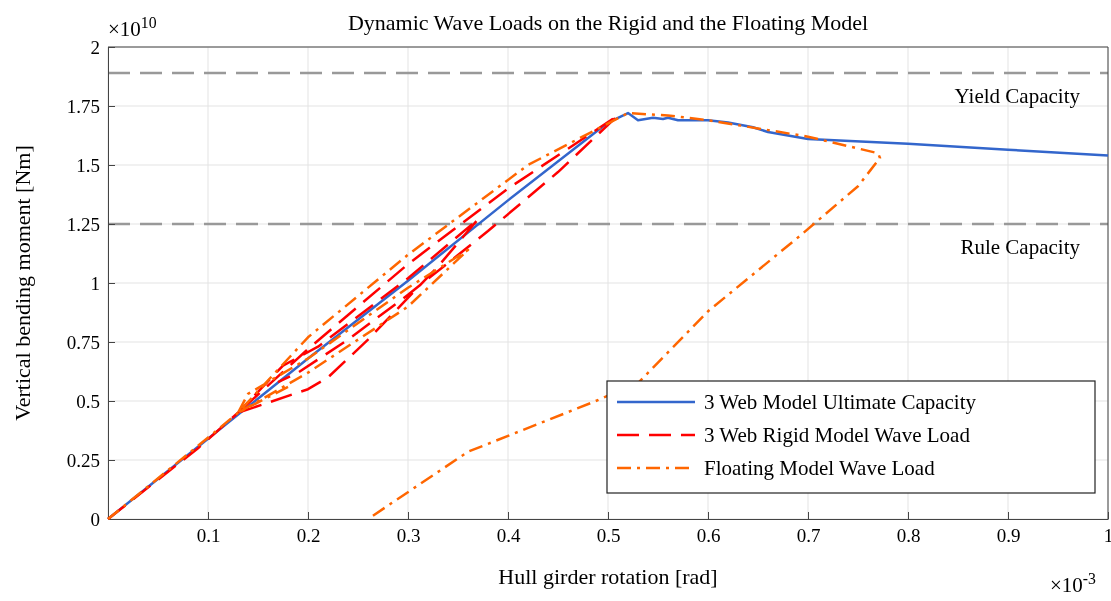 This screenshot has width=1111, height=601. I want to click on legend-label: 3 Web Model Ultimate Capacity, so click(840, 402).